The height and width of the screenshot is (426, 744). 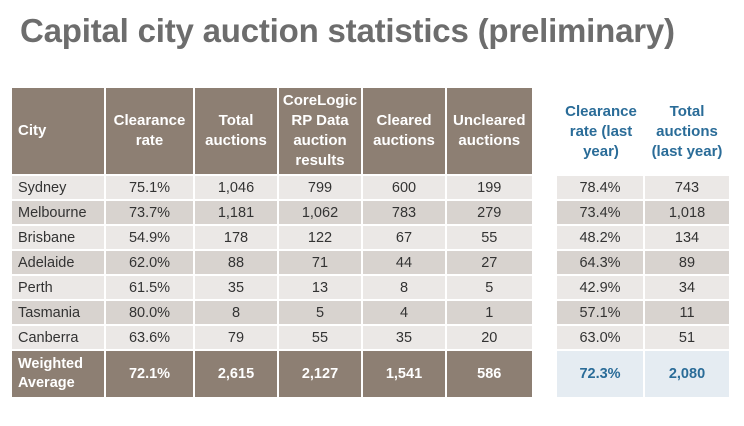 What do you see at coordinates (321, 213) in the screenshot?
I see `cell-corelogic: 1,062` at bounding box center [321, 213].